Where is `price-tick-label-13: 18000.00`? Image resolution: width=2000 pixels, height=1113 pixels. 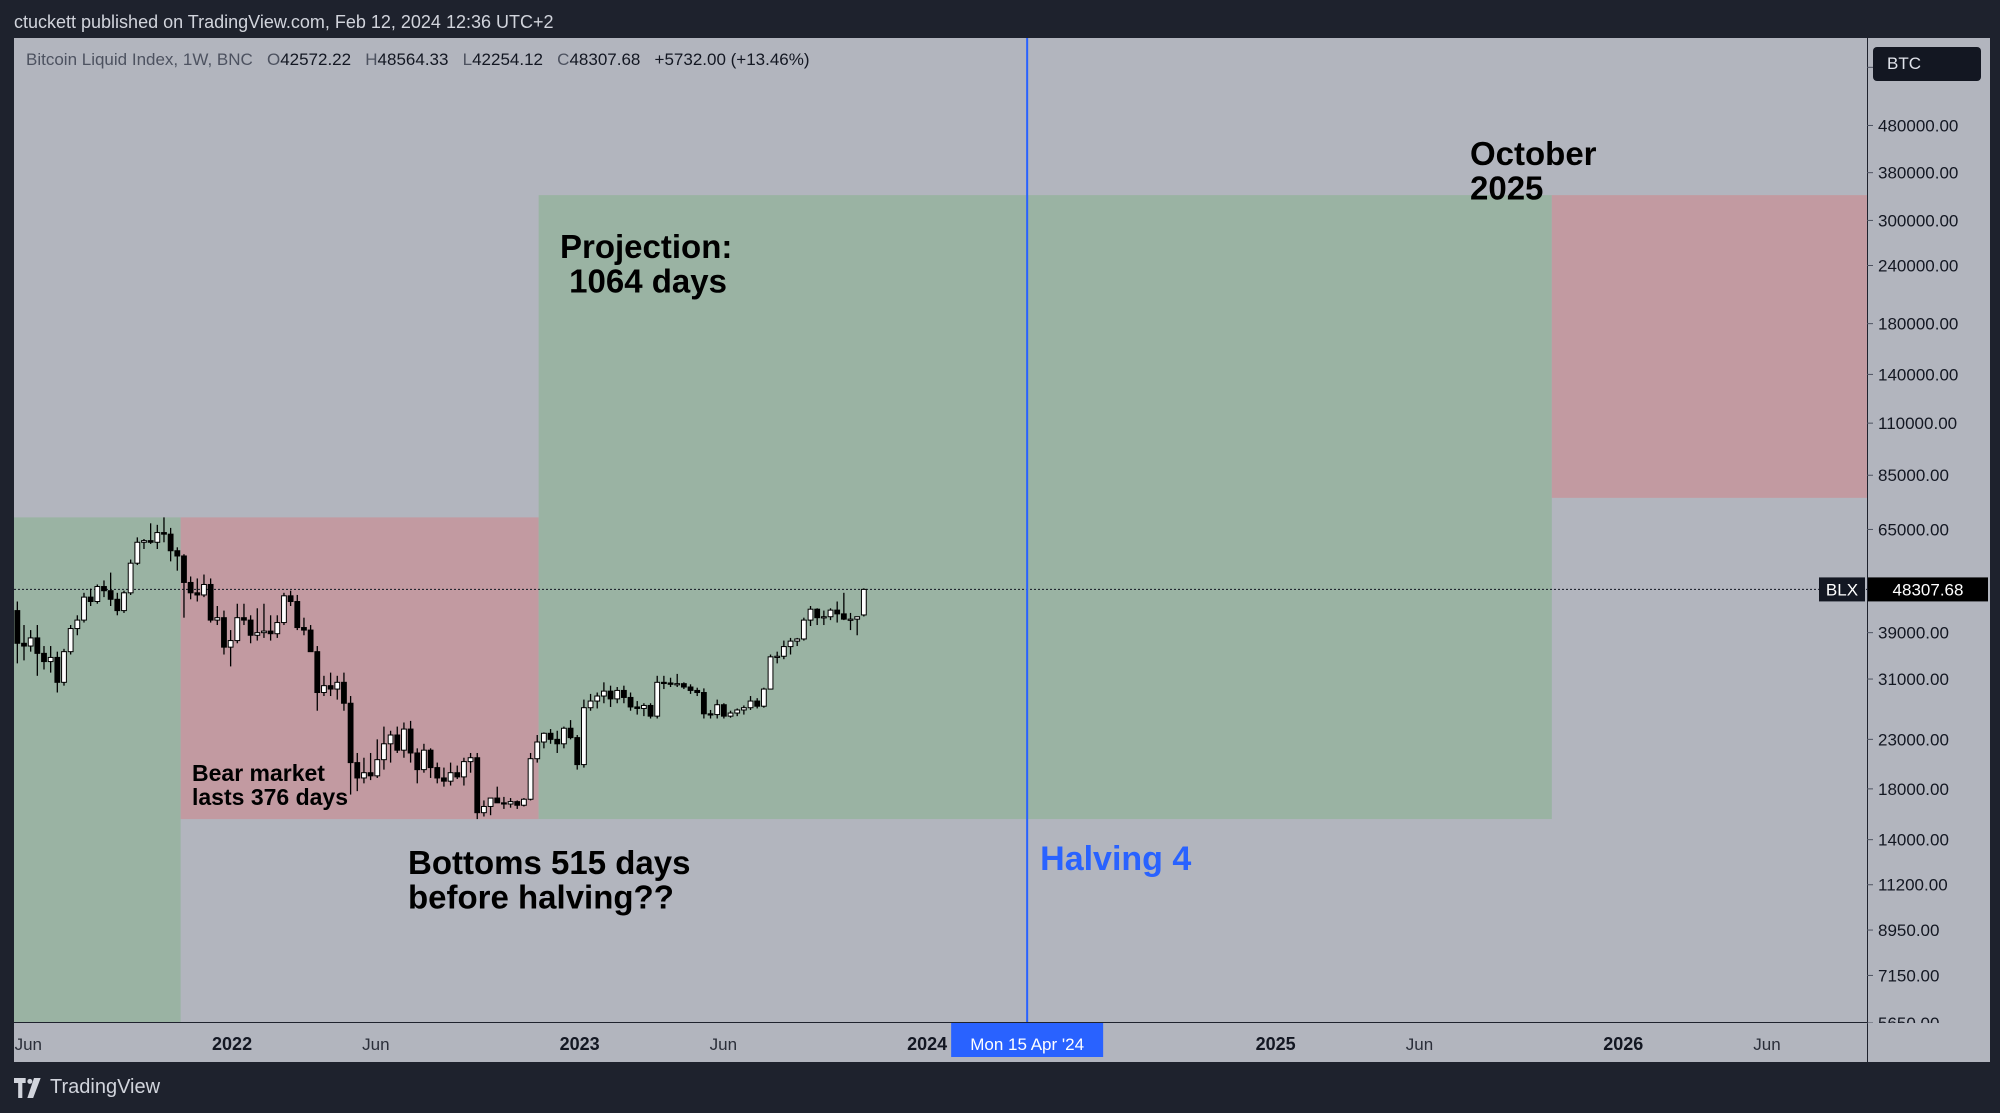 price-tick-label-13: 18000.00 is located at coordinates (1913, 789).